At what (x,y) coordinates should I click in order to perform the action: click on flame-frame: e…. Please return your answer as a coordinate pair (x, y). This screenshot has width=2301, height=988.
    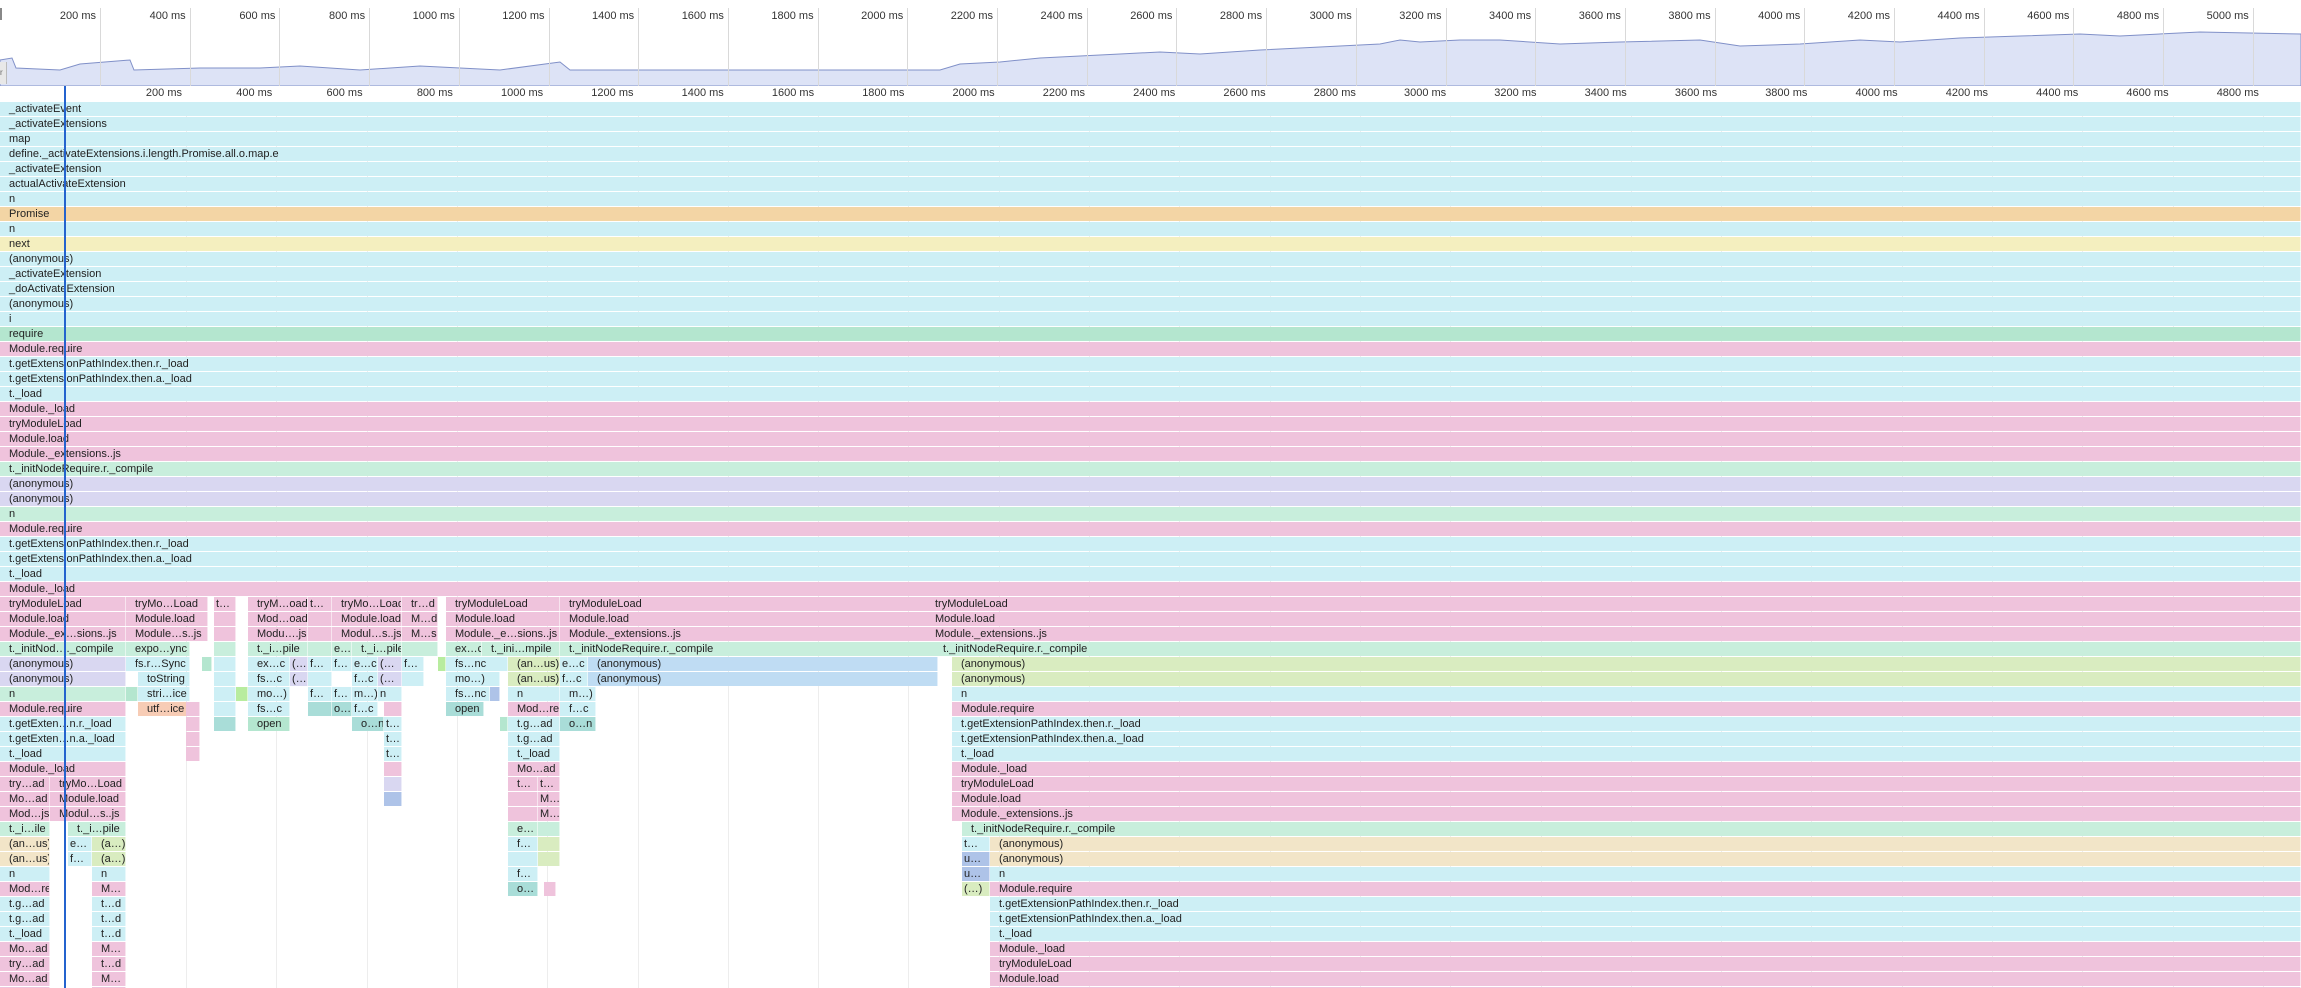
    Looking at the image, I should click on (80, 844).